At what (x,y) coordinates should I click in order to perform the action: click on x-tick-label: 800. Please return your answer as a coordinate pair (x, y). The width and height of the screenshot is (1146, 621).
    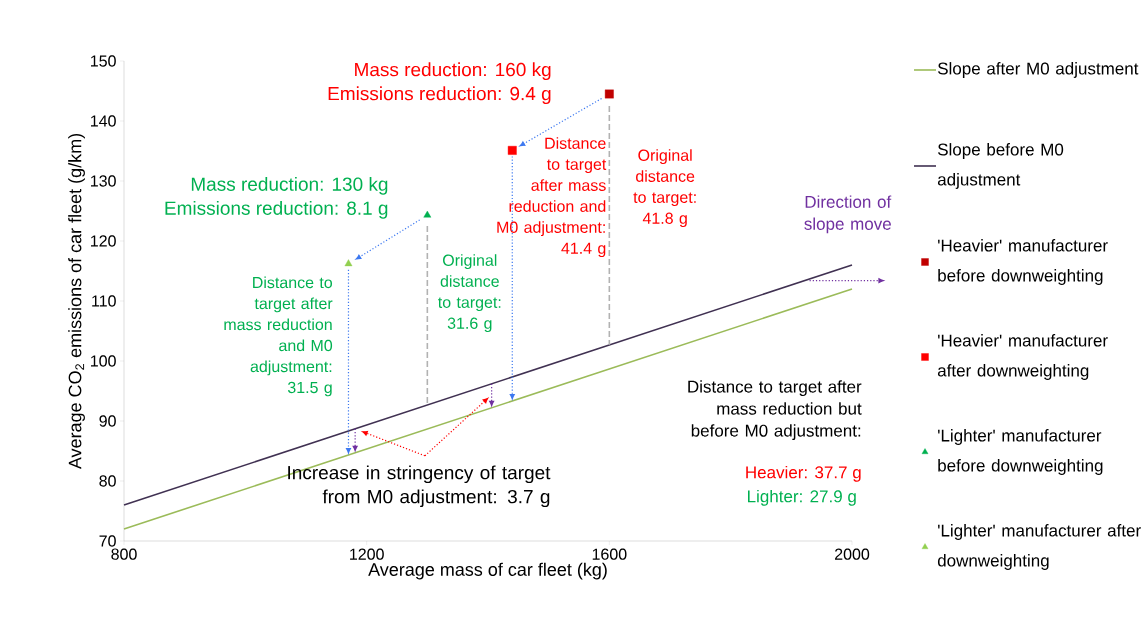
    Looking at the image, I should click on (124, 554).